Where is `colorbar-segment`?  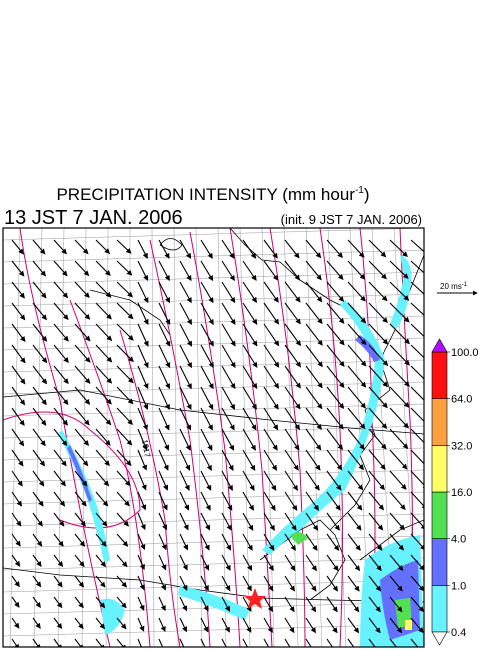 colorbar-segment is located at coordinates (439, 375).